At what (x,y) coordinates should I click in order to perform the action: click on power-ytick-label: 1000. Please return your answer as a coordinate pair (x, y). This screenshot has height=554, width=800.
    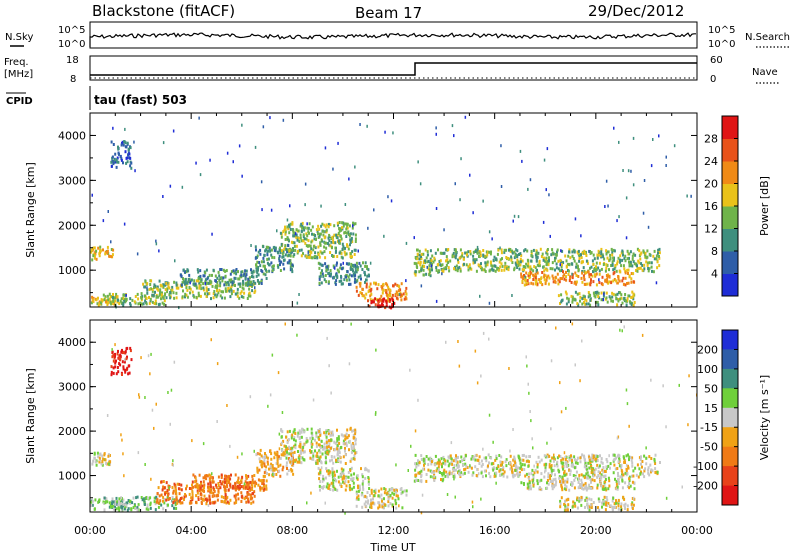
    Looking at the image, I should click on (72, 270).